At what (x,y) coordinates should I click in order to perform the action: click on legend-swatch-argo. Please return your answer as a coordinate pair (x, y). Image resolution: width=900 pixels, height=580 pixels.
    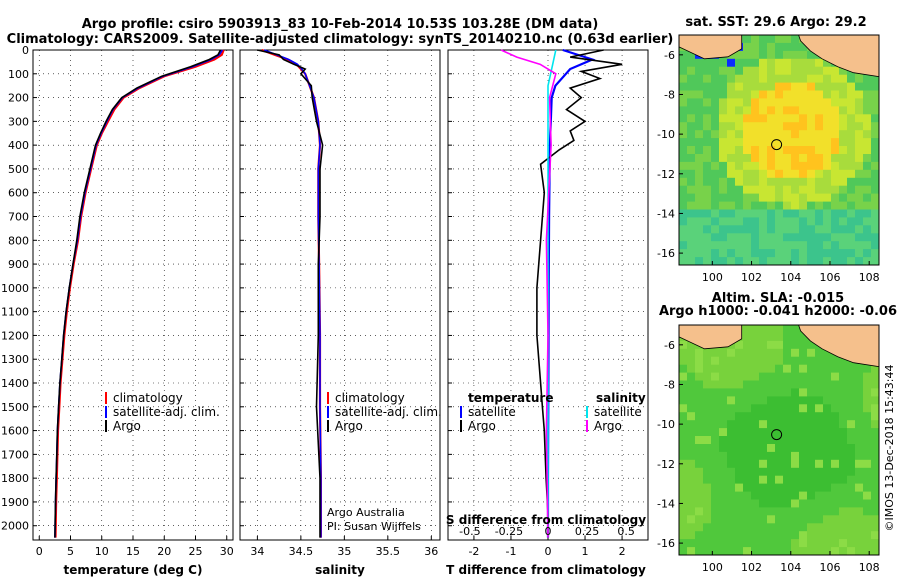
    Looking at the image, I should click on (106, 426).